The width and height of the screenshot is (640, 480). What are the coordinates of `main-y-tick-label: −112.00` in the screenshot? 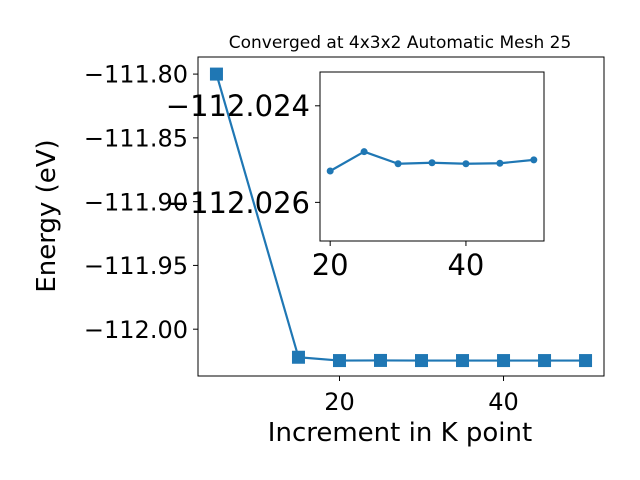 It's located at (136, 330).